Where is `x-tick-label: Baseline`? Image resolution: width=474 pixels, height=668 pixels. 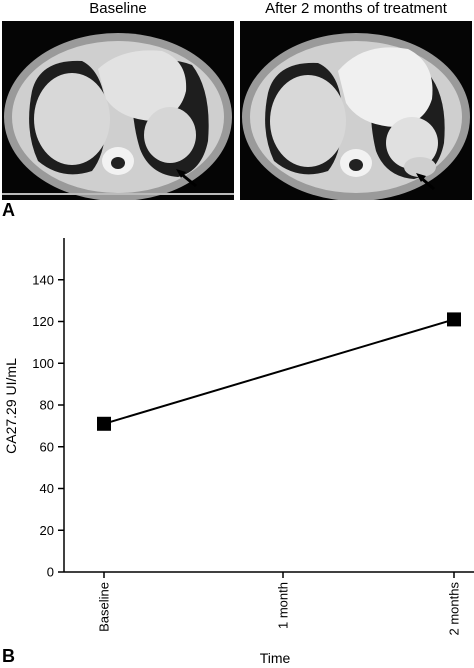
x-tick-label: Baseline is located at coordinates (104, 607).